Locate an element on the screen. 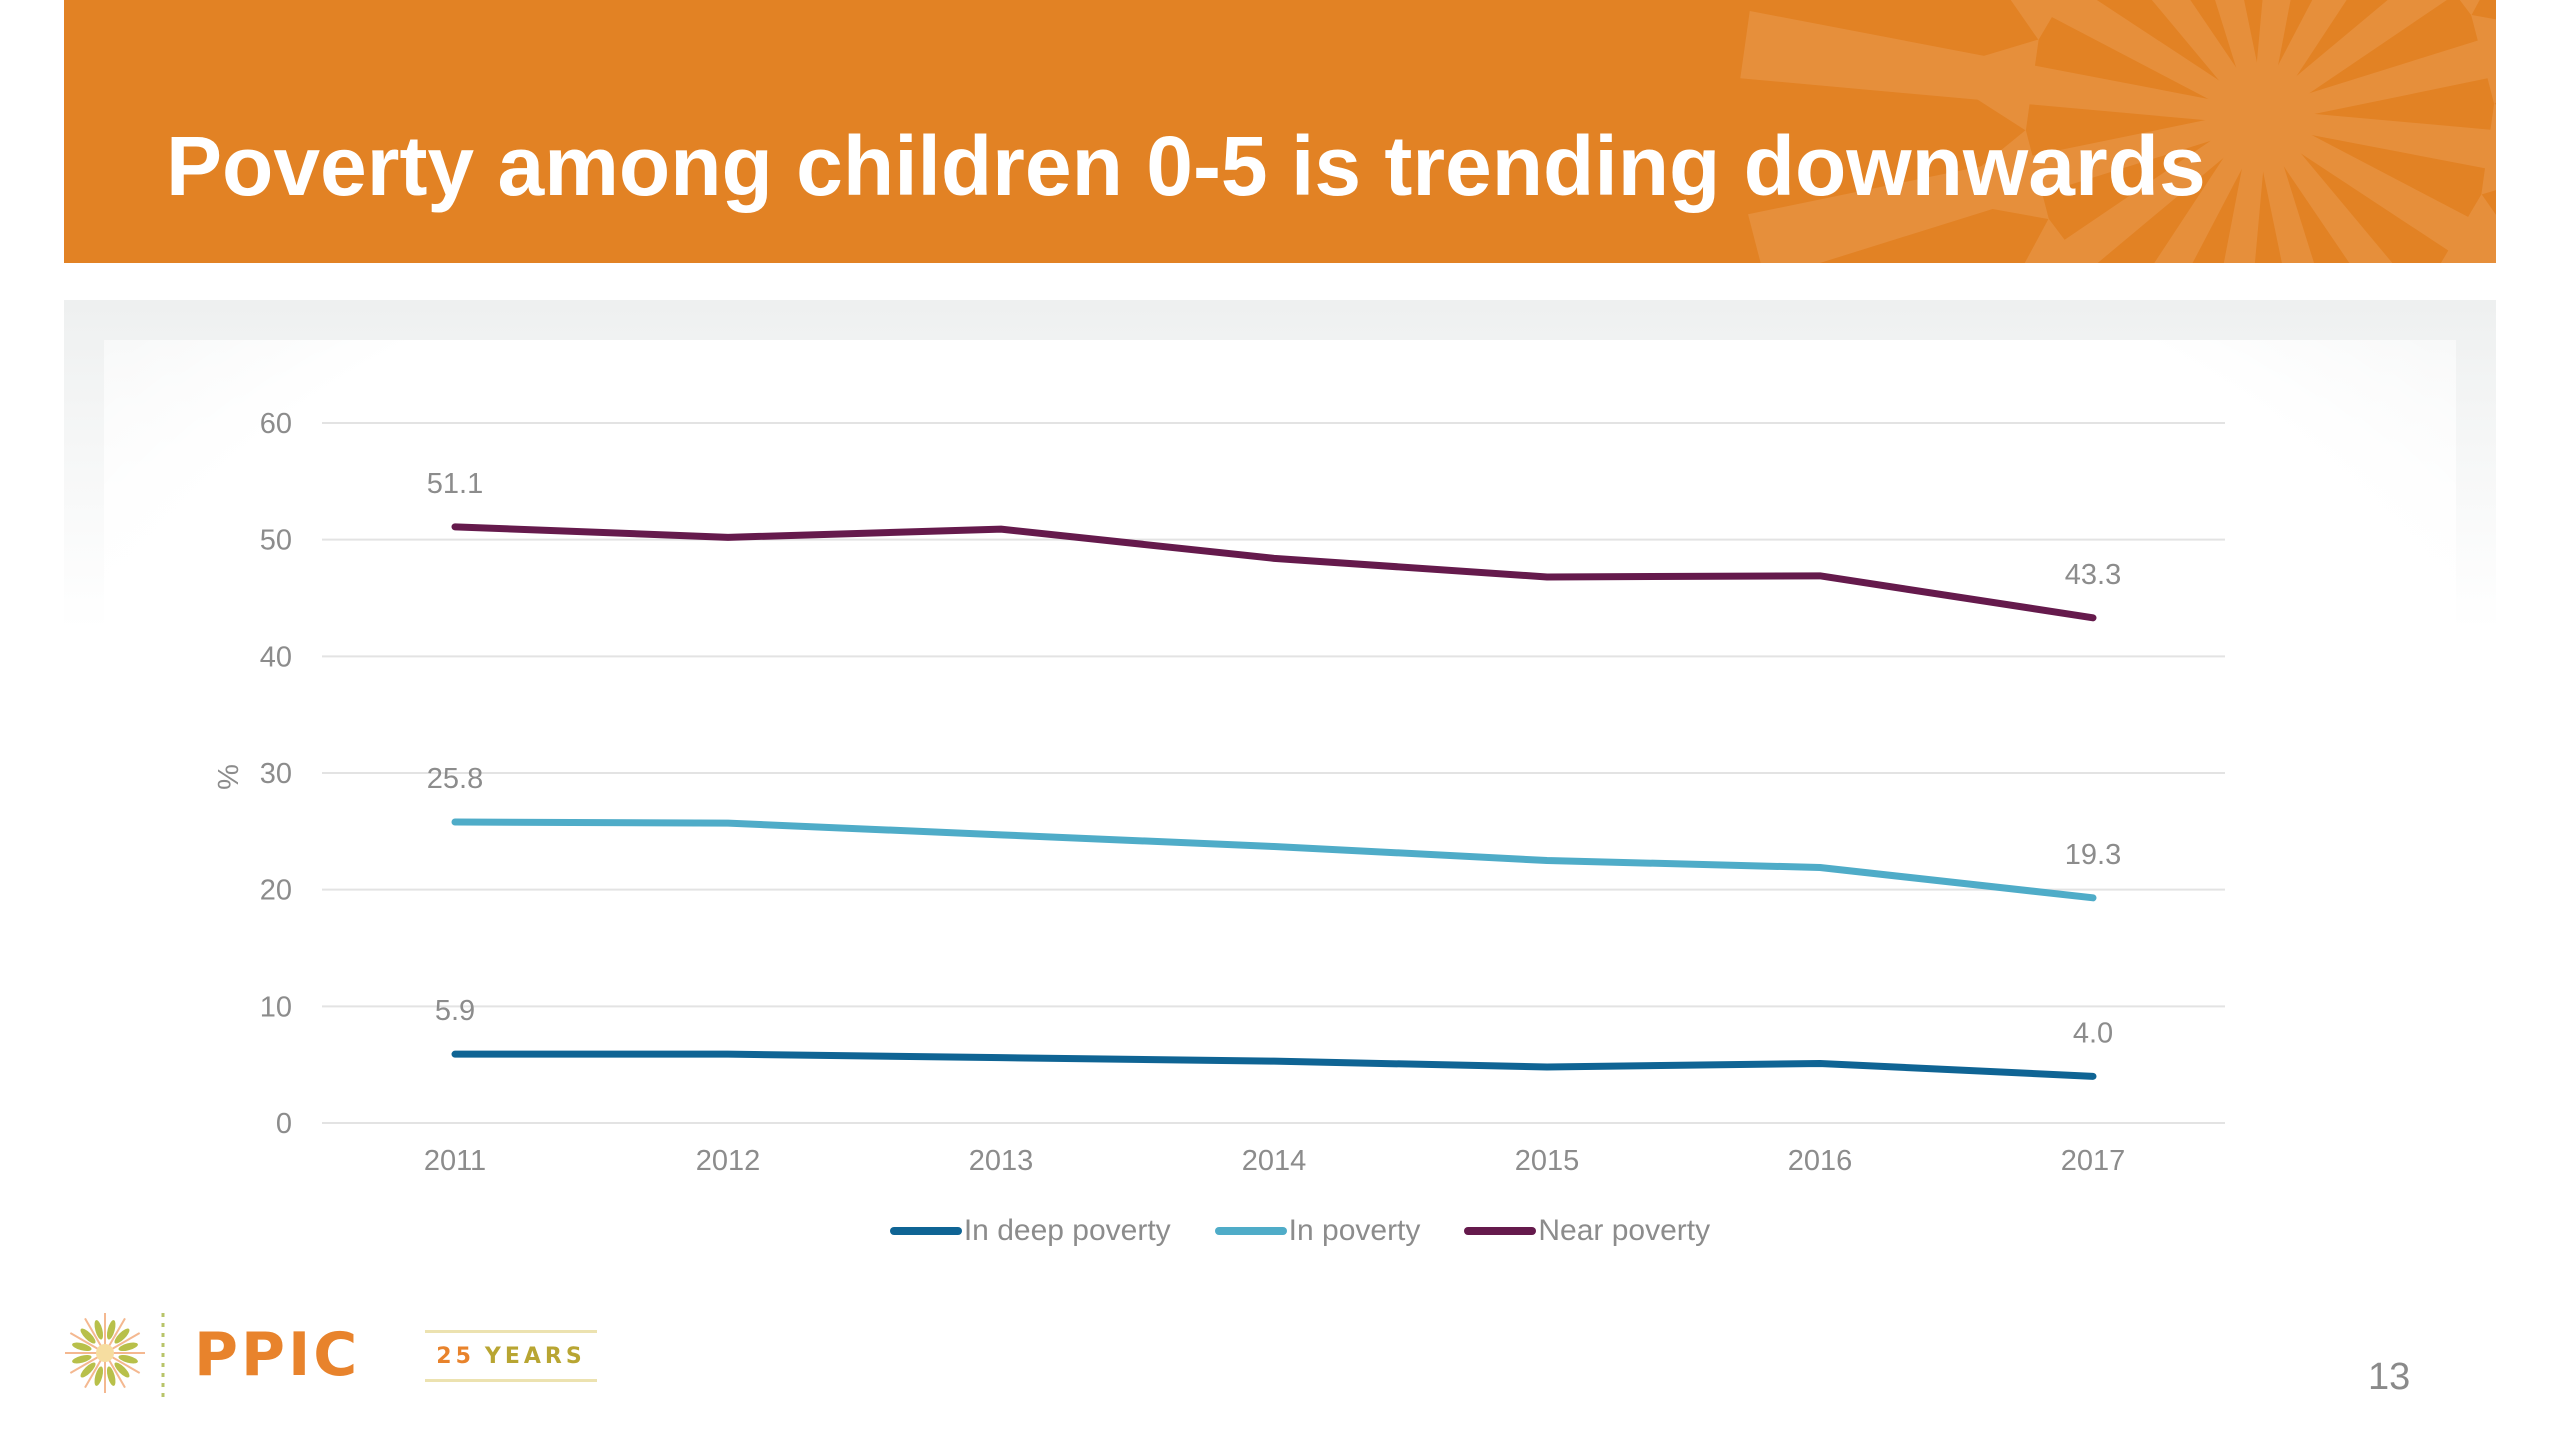  data-label-first: 5.9 is located at coordinates (455, 1011).